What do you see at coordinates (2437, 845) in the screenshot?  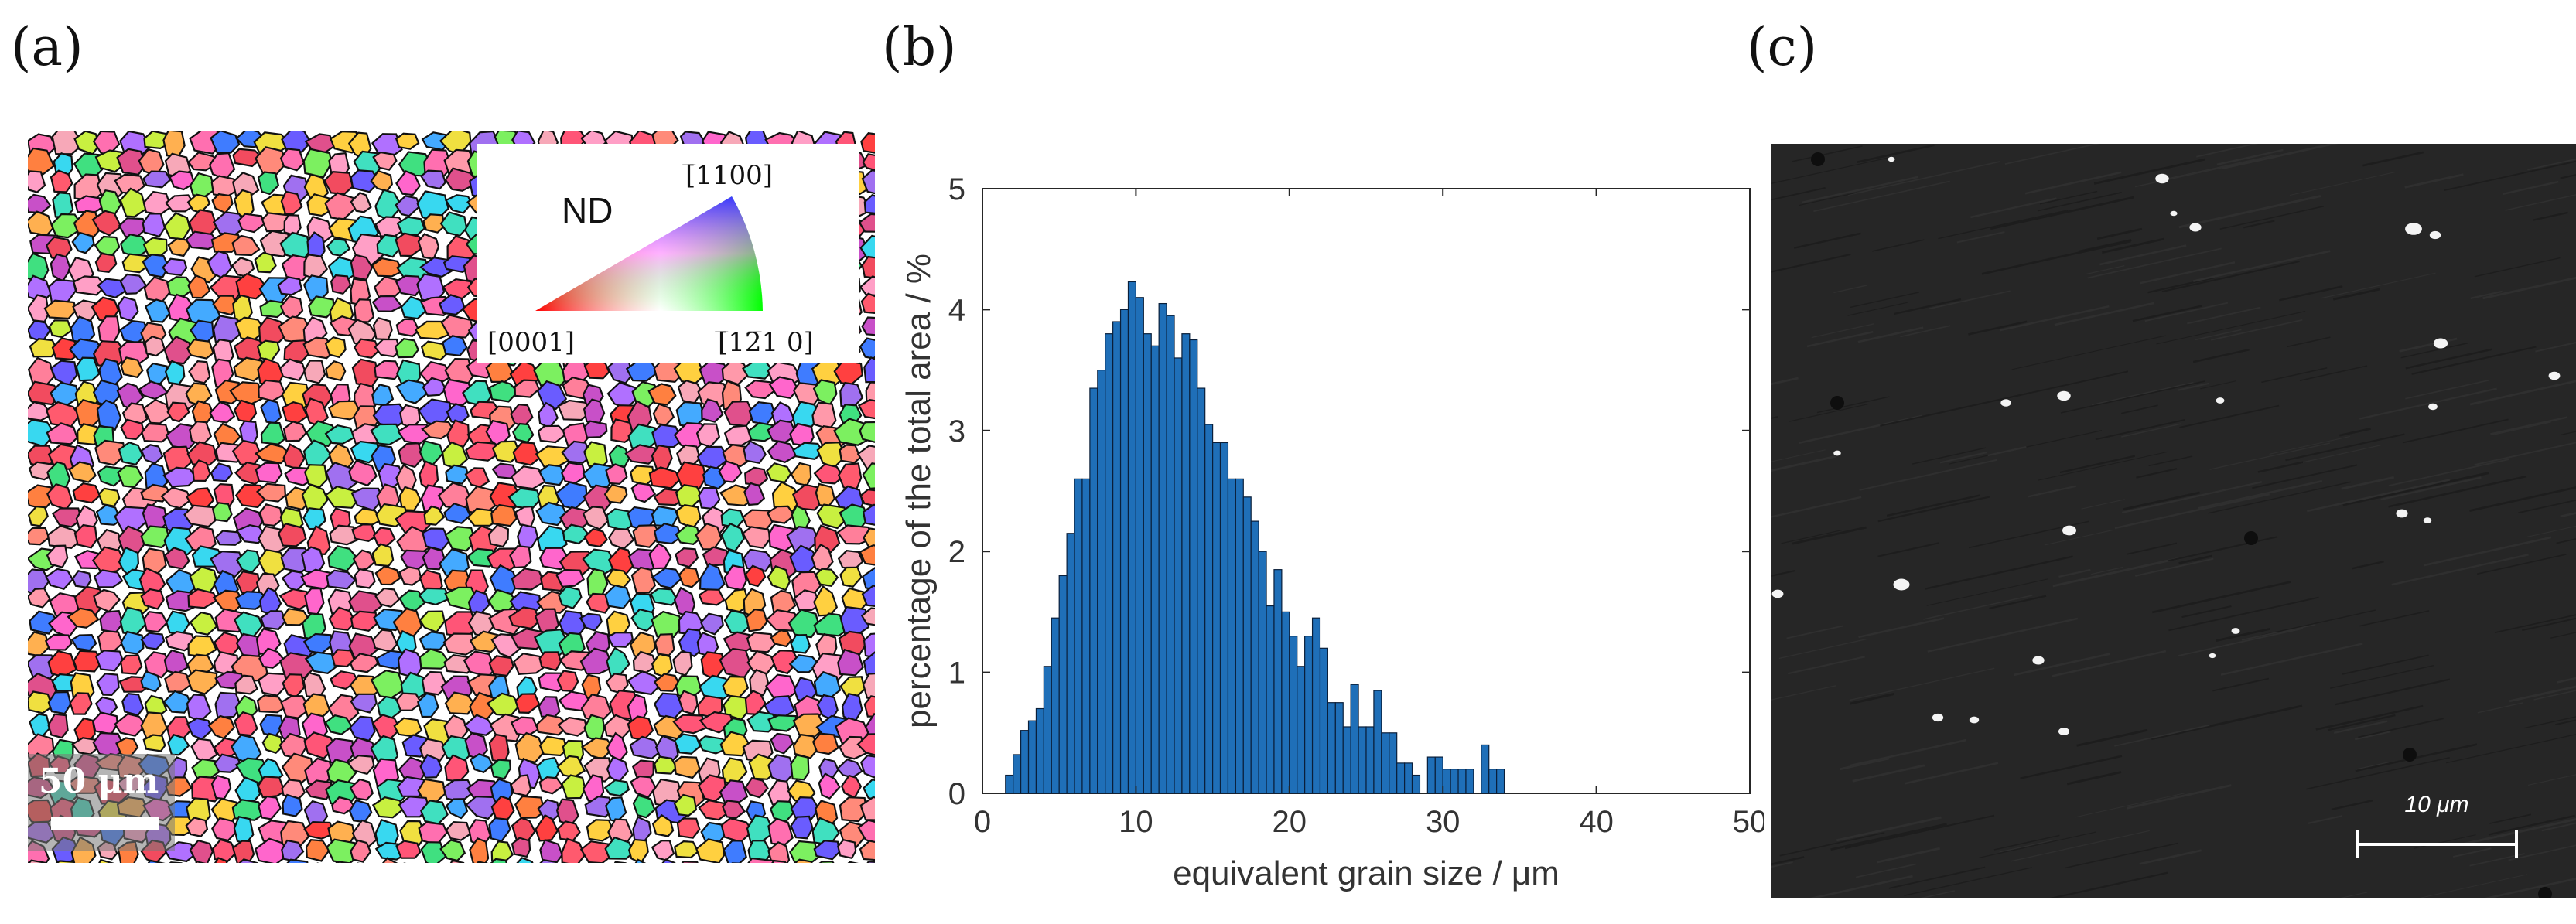 I see `scale-bar-c-line` at bounding box center [2437, 845].